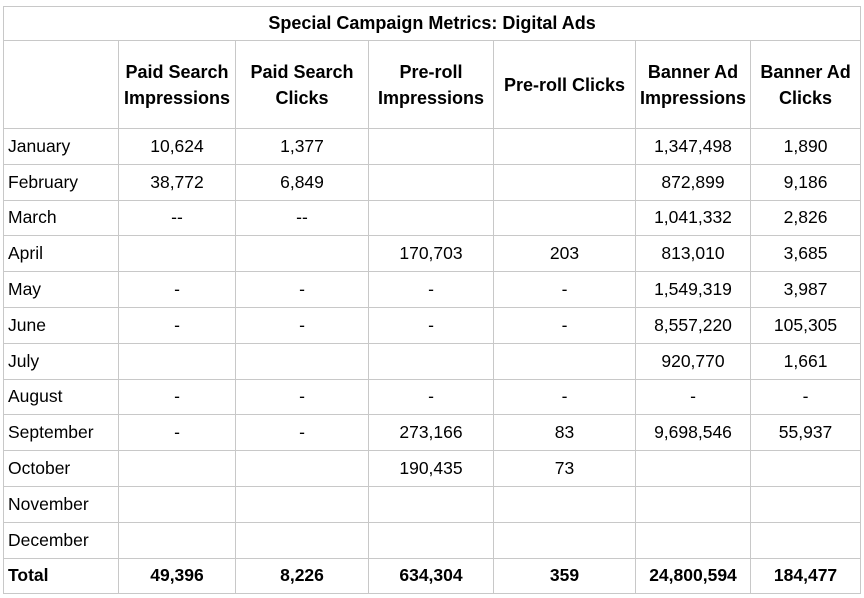  I want to click on cell-banner-ad-clicks: 3,987, so click(805, 289).